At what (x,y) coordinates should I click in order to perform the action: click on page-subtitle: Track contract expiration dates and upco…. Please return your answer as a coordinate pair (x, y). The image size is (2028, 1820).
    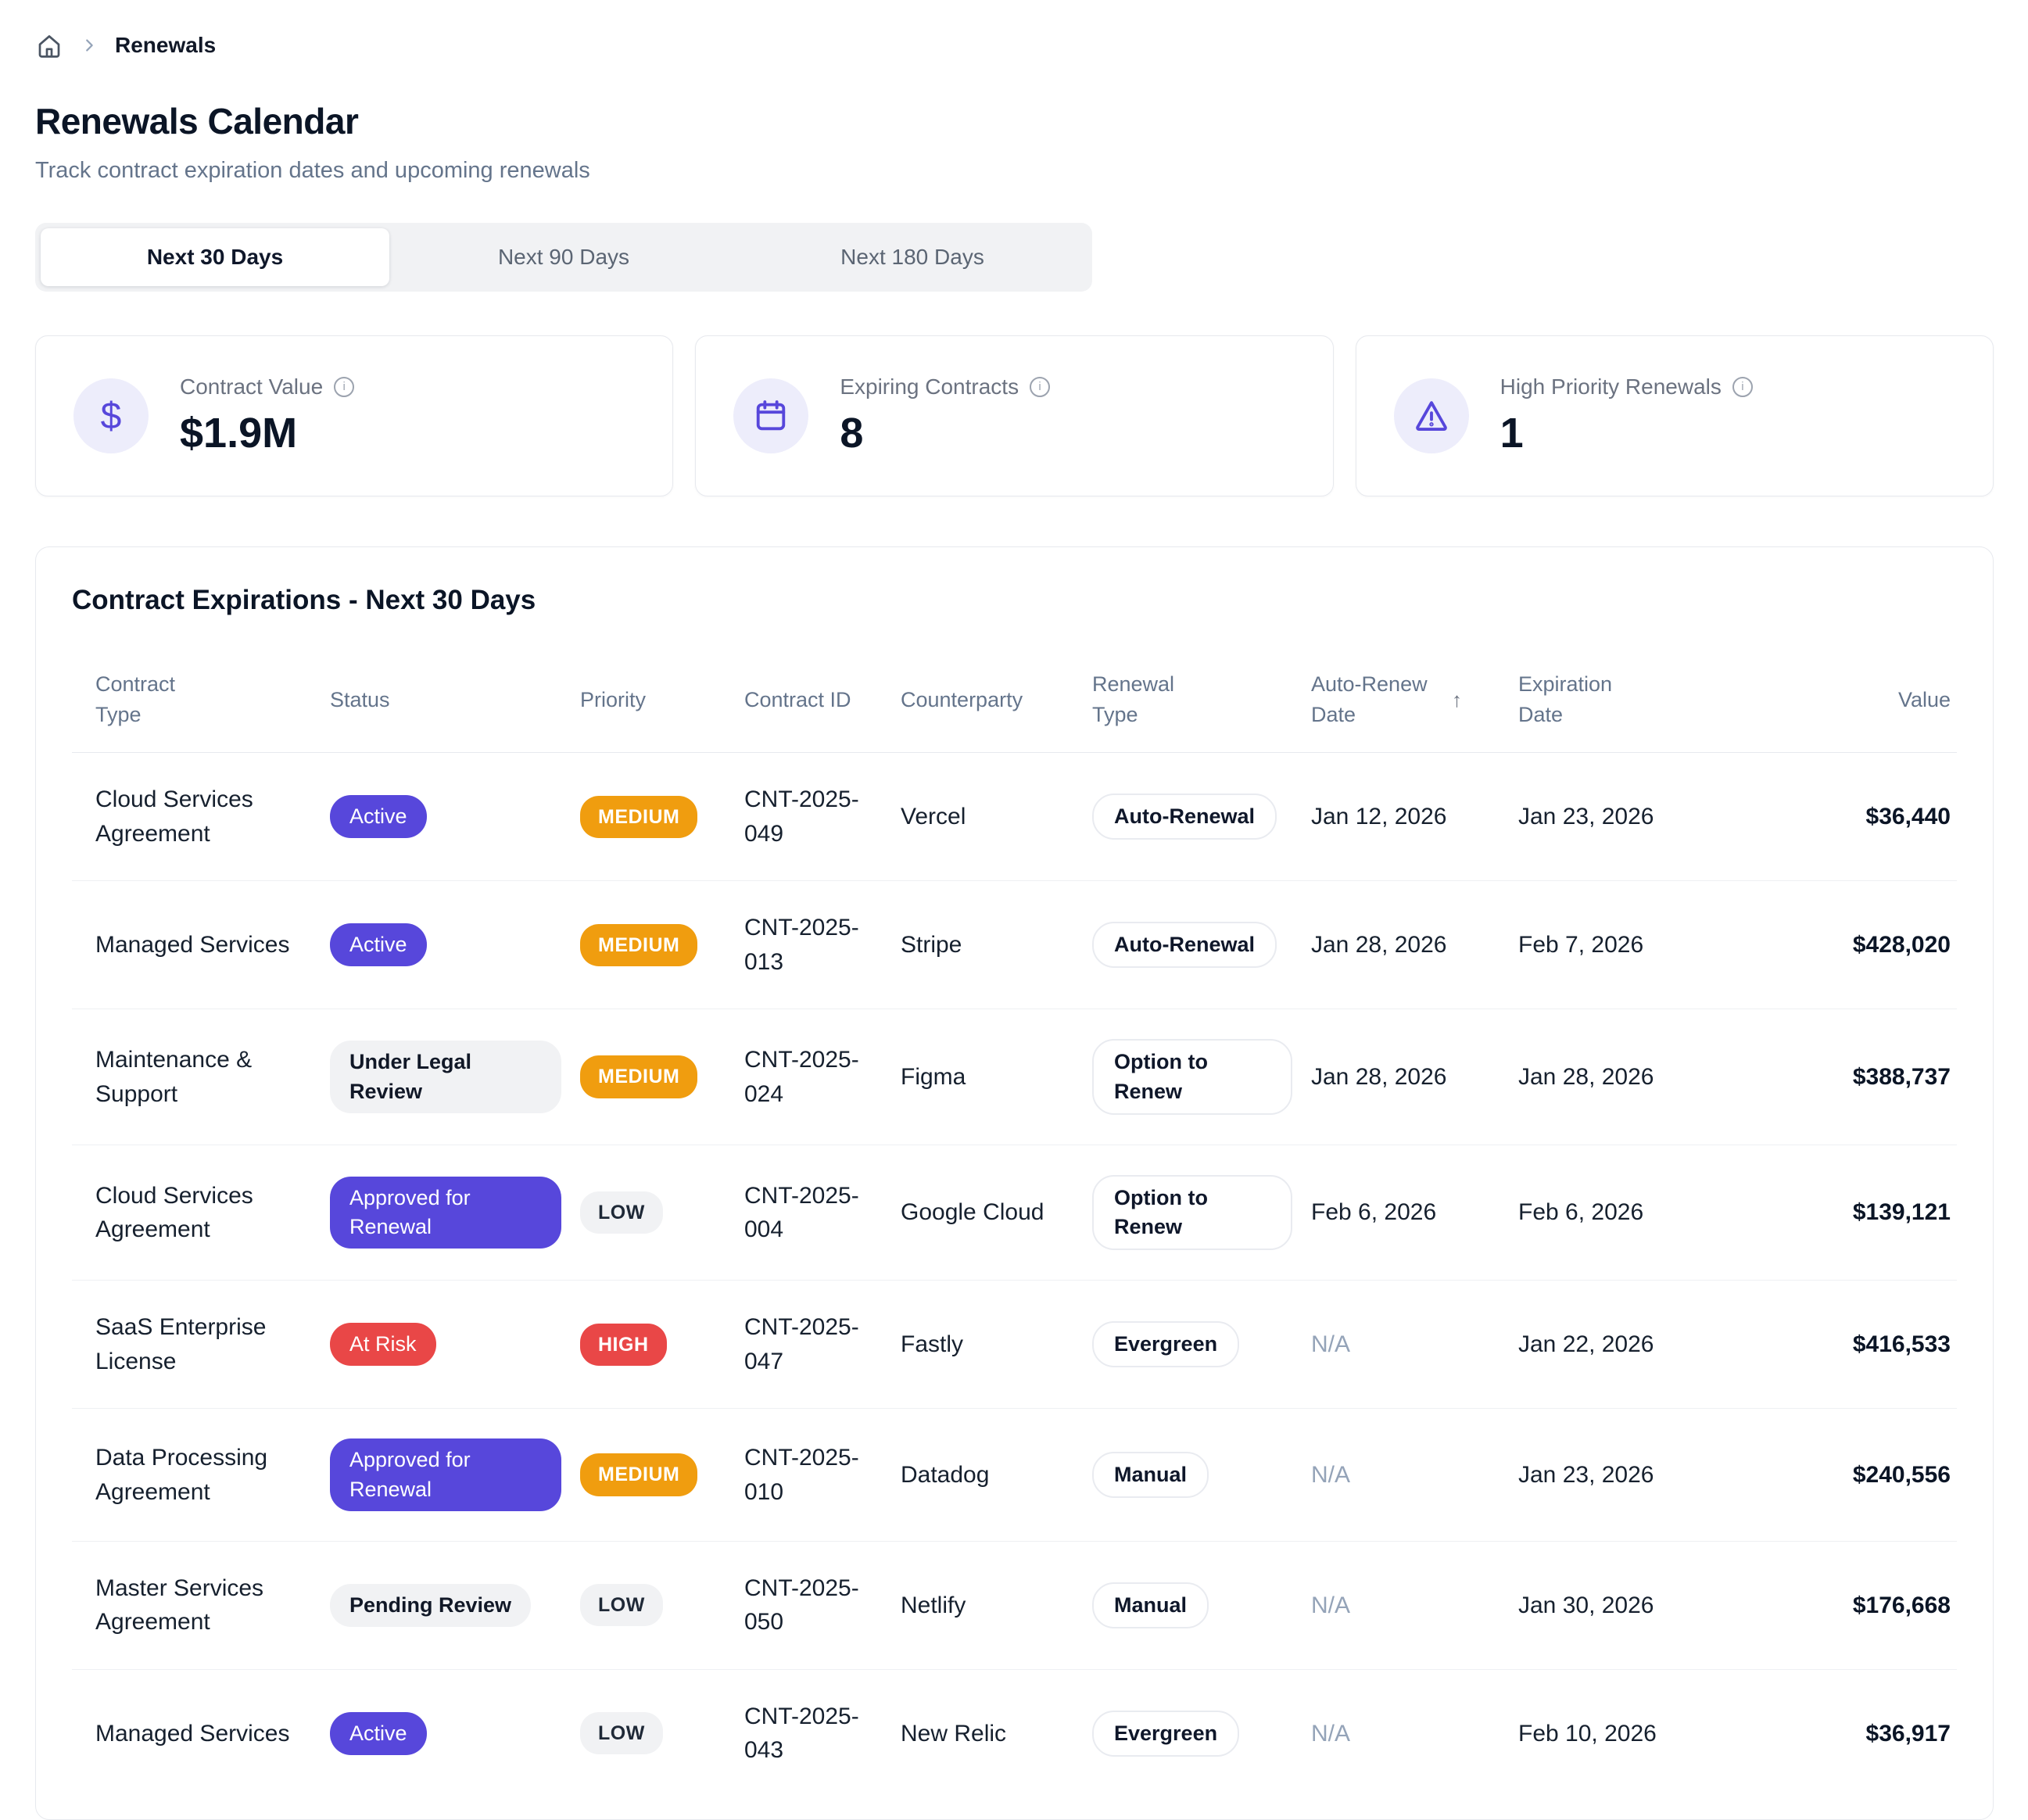
    Looking at the image, I should click on (312, 170).